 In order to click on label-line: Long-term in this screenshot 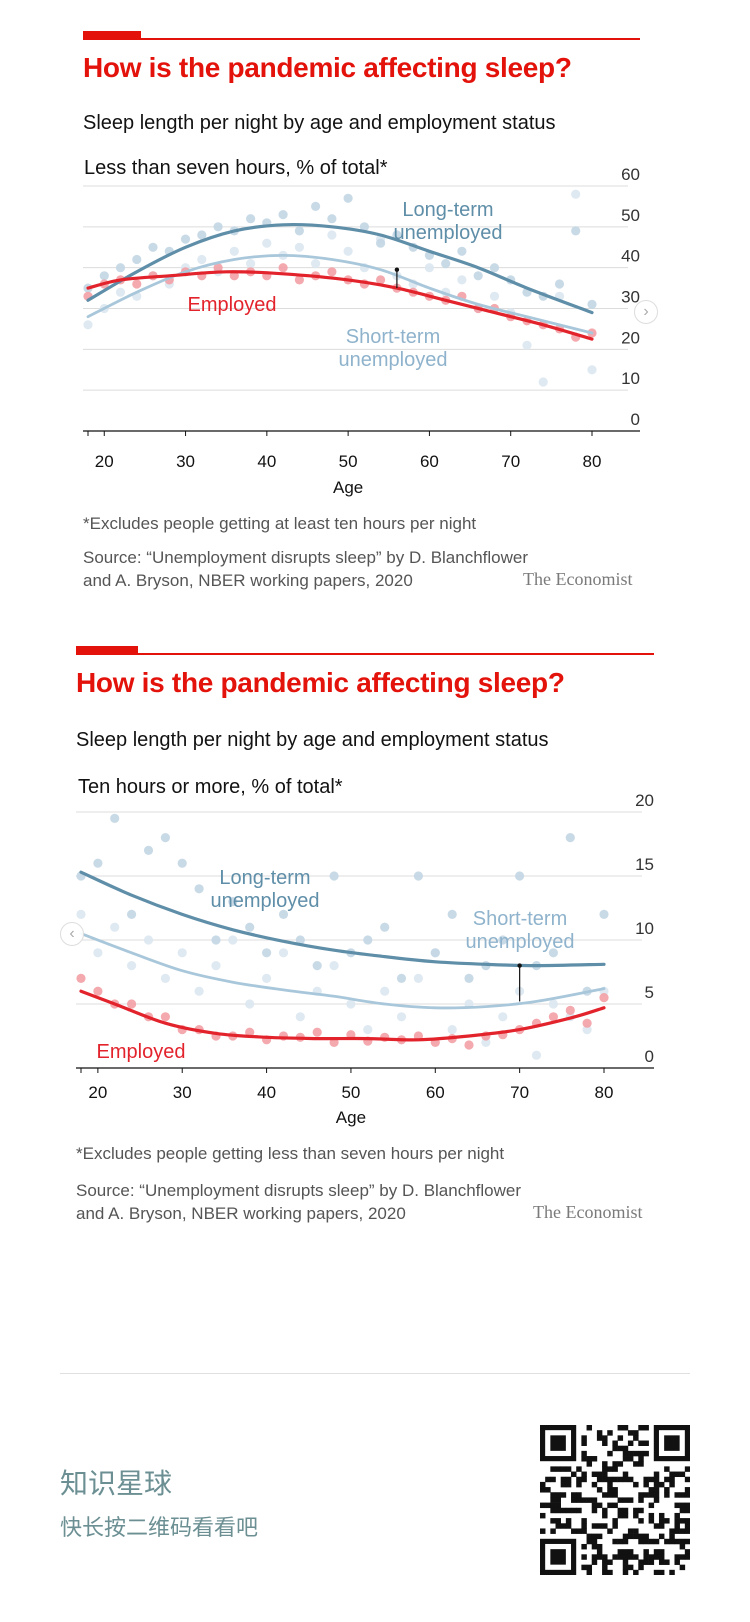, I will do `click(447, 210)`.